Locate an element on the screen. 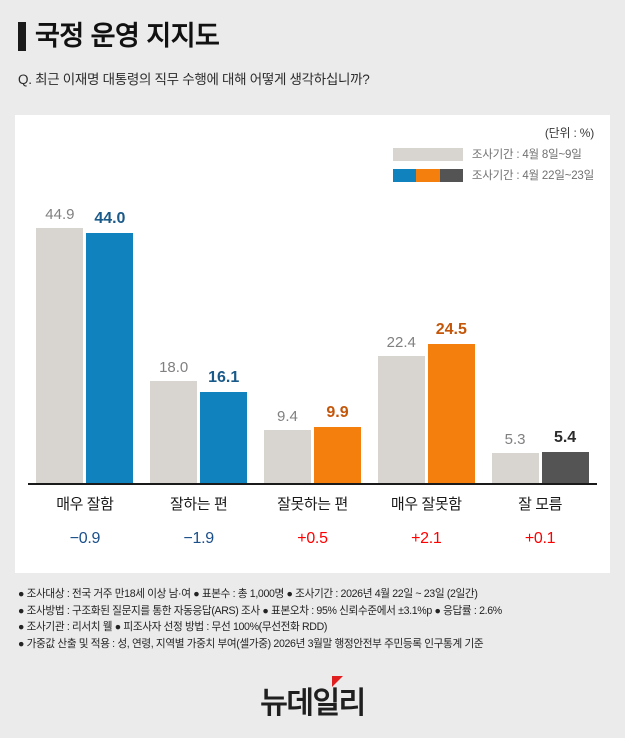  bar-previous: 22.4 is located at coordinates (401, 329).